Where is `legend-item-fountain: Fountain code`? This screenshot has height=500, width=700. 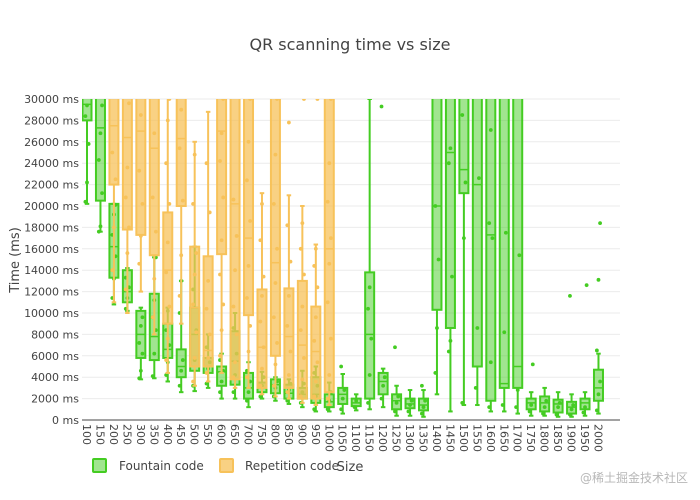 legend-item-fountain: Fountain code is located at coordinates (148, 465).